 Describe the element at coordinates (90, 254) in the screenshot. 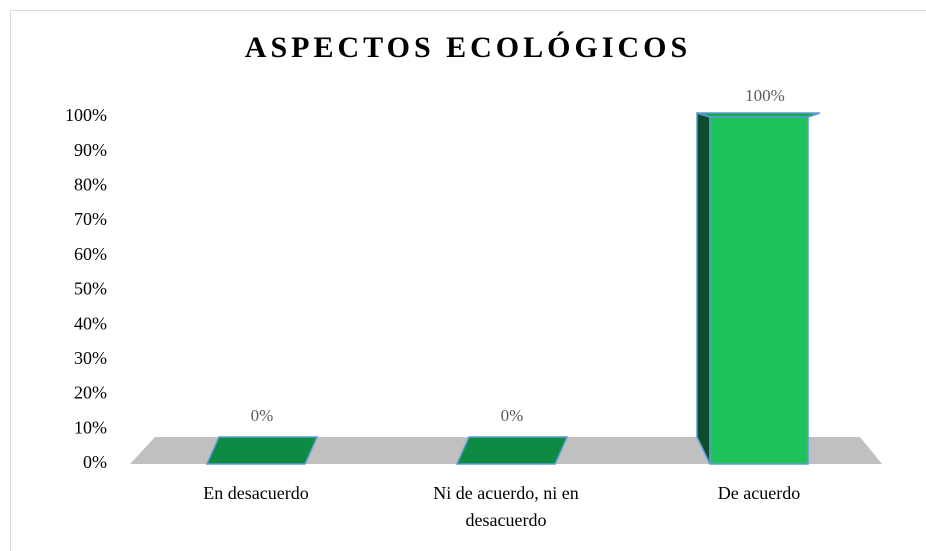

I see `y-tick-label: 60%` at that location.